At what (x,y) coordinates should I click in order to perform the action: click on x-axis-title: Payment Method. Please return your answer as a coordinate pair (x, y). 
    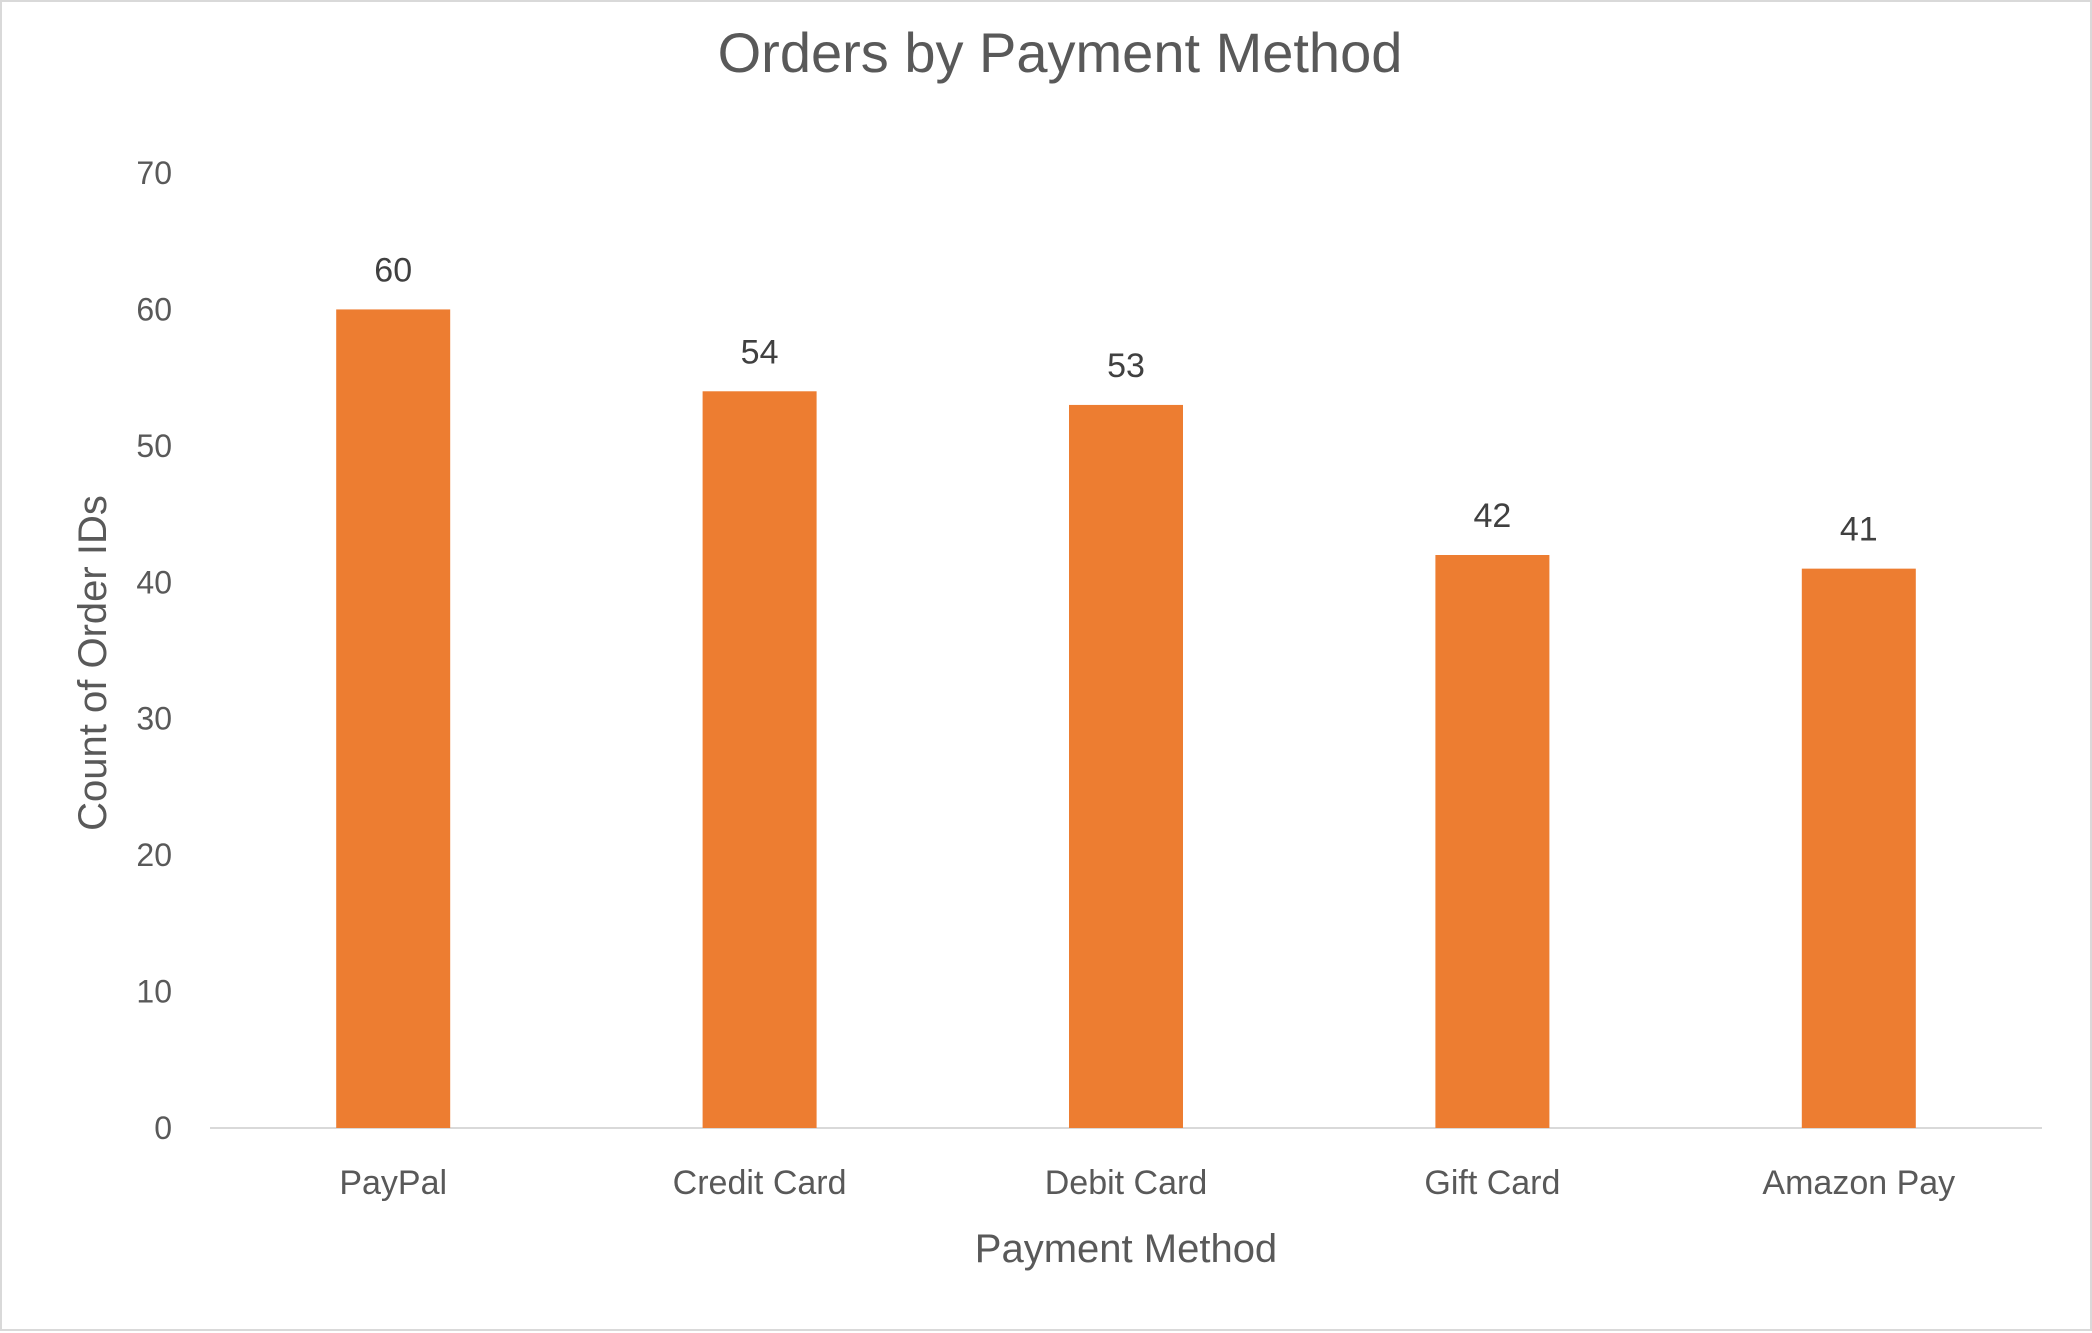
    Looking at the image, I should click on (1126, 1249).